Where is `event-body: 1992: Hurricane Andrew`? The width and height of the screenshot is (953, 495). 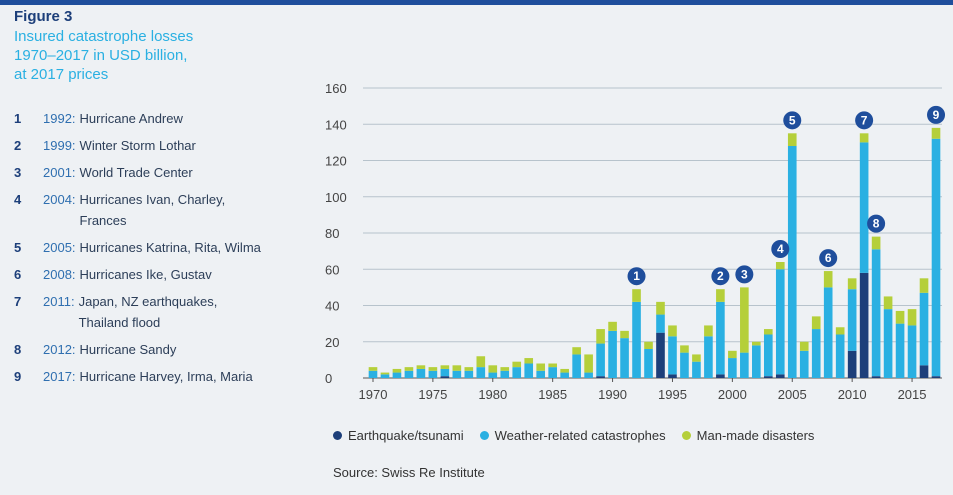 event-body: 1992: Hurricane Andrew is located at coordinates (176, 118).